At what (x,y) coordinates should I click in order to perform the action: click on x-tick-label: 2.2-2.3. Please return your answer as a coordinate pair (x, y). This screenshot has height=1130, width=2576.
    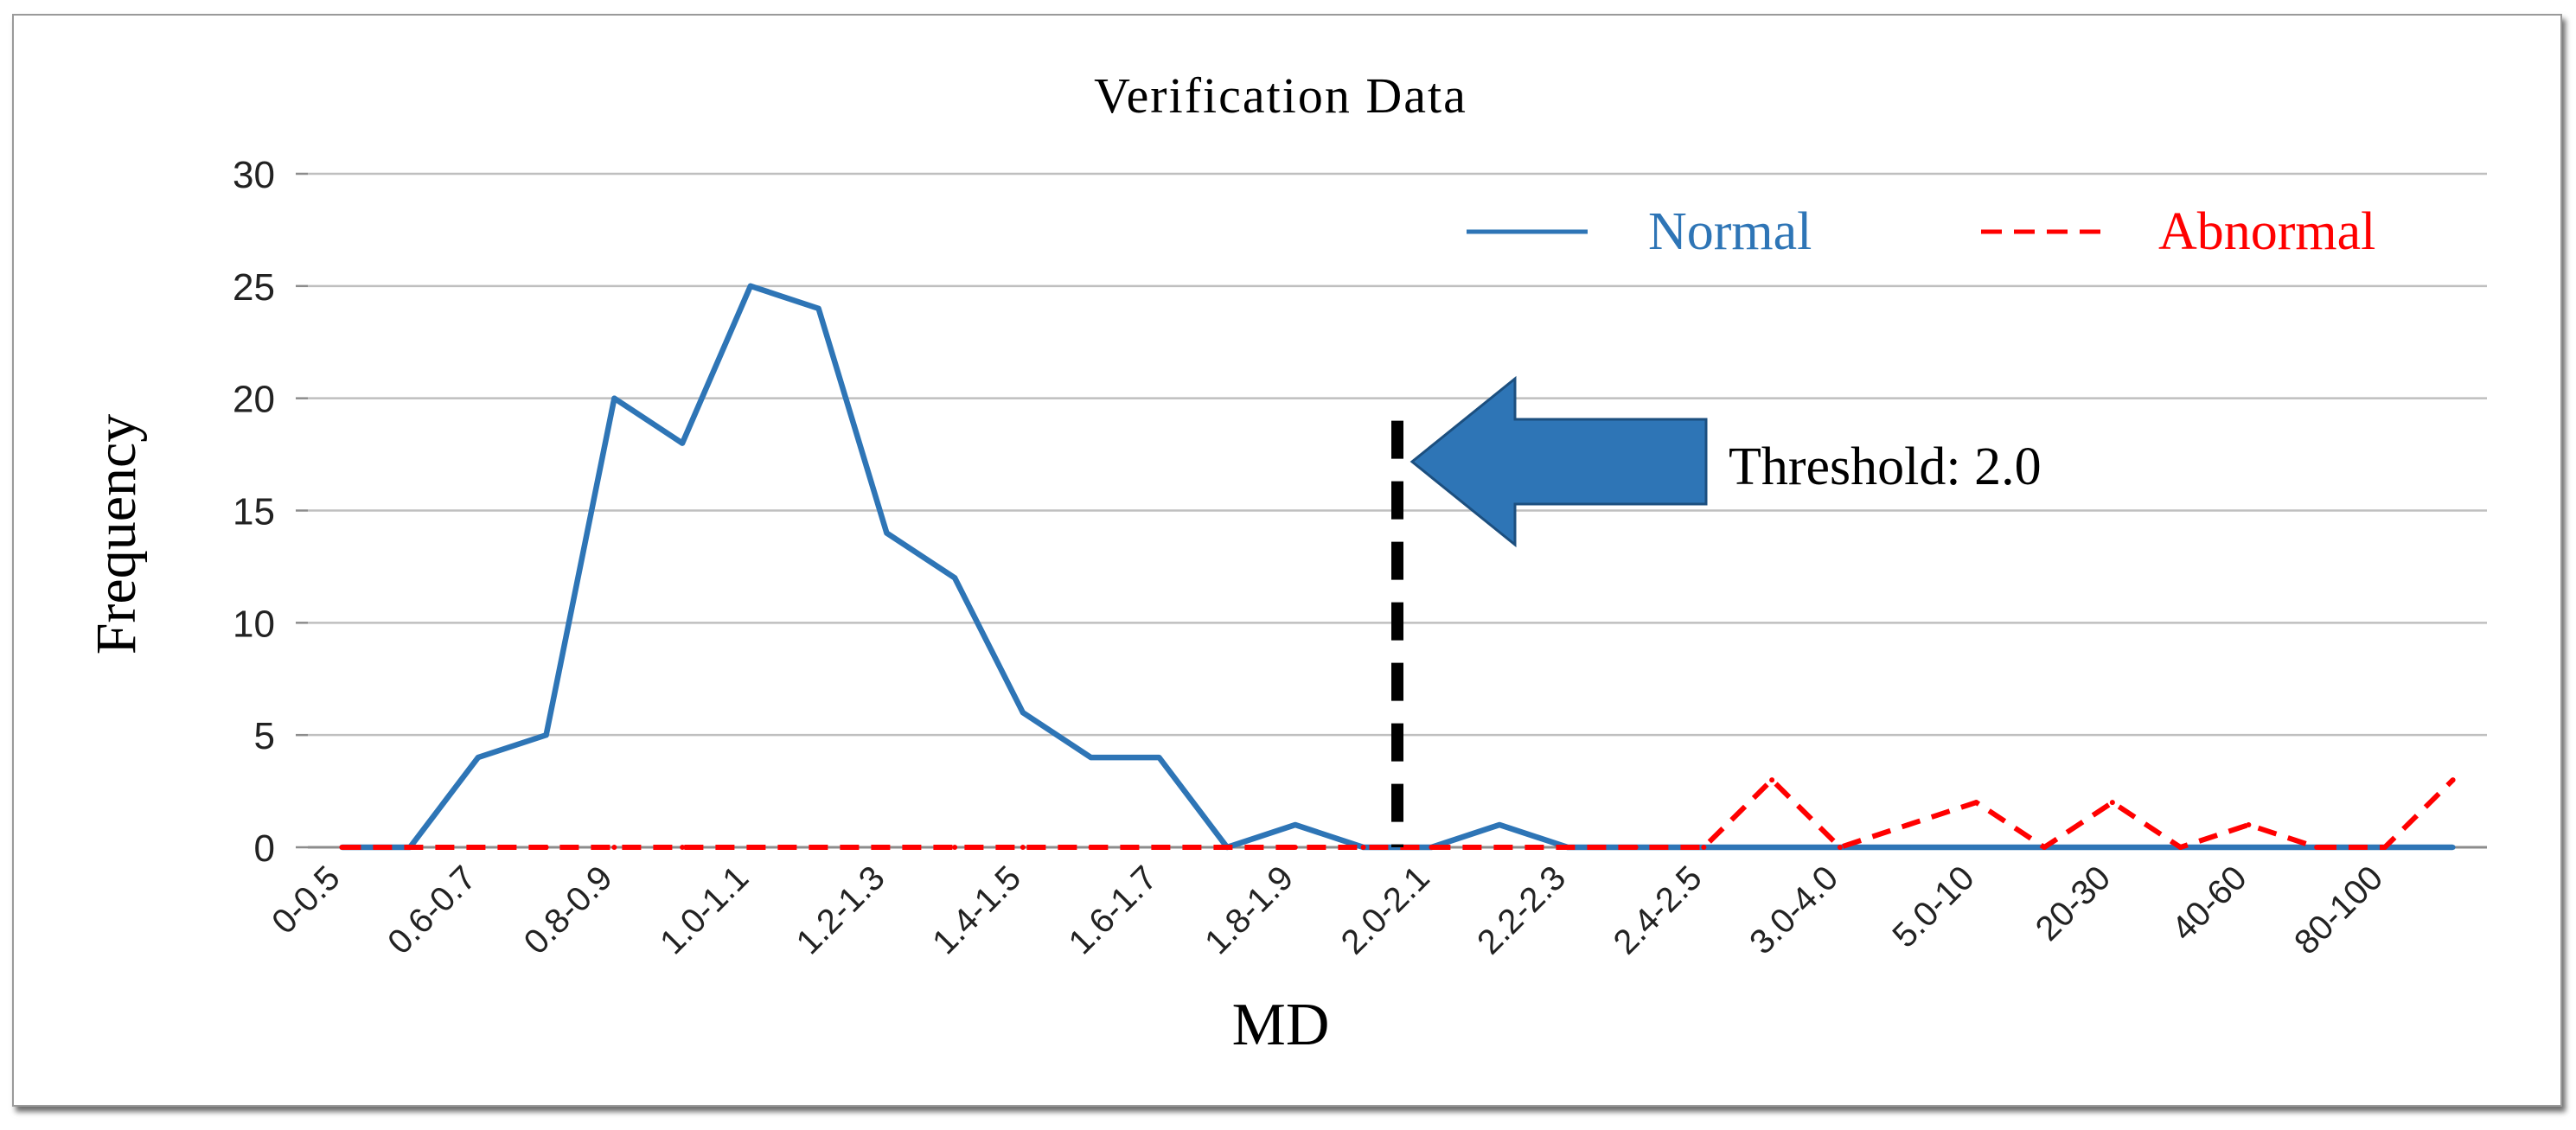
    Looking at the image, I should click on (1522, 910).